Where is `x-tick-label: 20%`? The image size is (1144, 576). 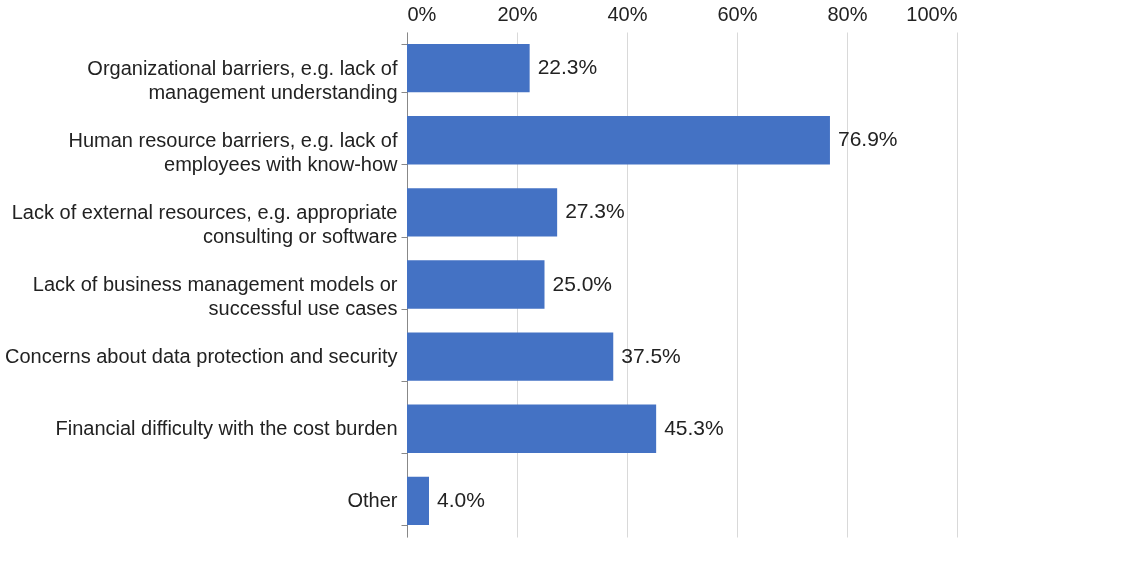 x-tick-label: 20% is located at coordinates (517, 13).